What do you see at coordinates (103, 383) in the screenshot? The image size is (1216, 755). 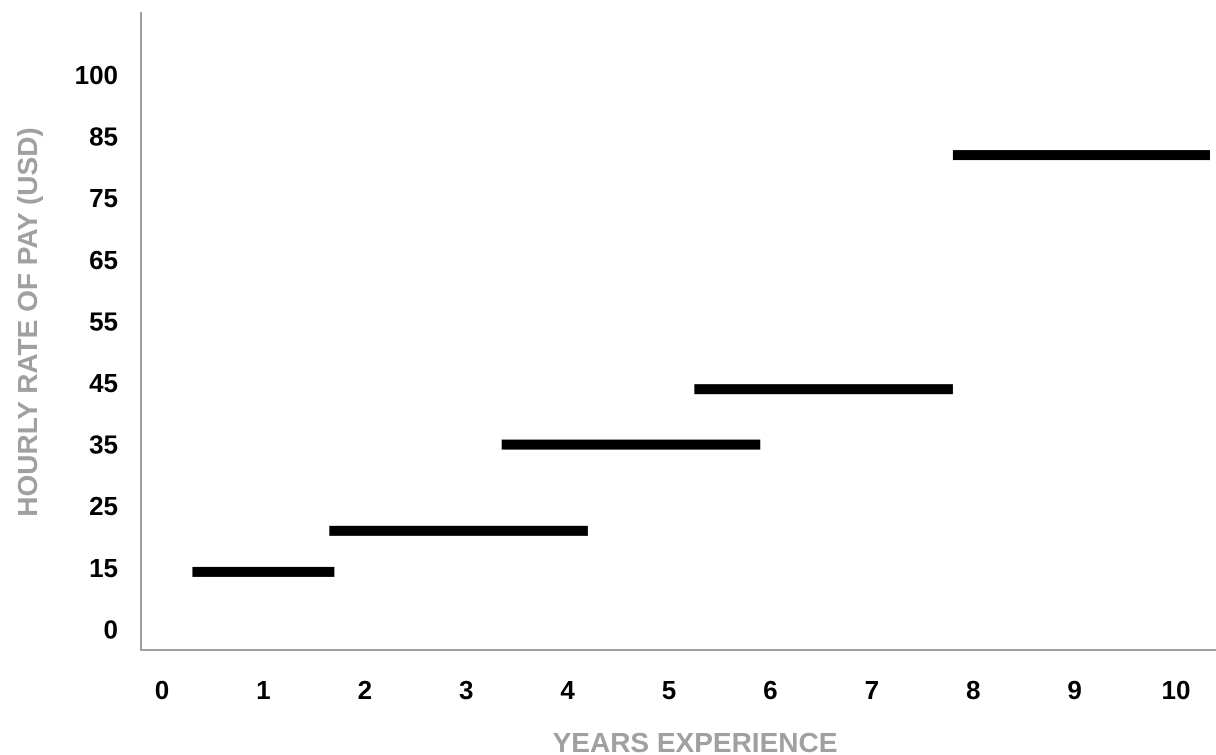 I see `y-tick-label: 45` at bounding box center [103, 383].